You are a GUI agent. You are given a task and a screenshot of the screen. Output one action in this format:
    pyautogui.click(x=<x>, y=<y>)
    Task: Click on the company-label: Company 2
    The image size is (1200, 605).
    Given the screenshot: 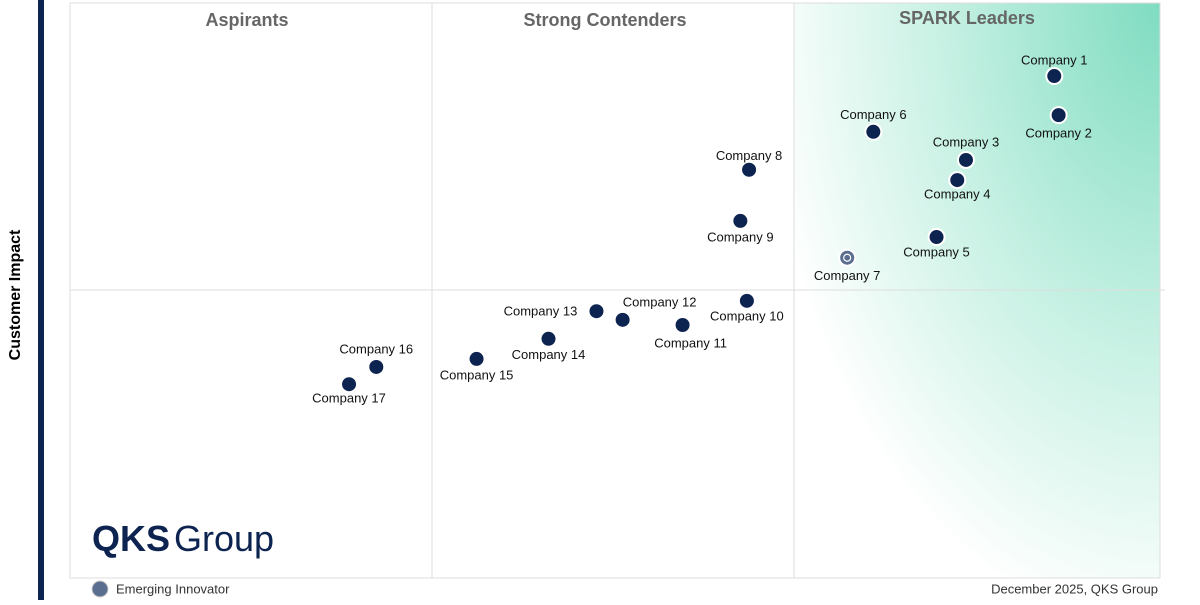 What is the action you would take?
    pyautogui.click(x=1058, y=133)
    